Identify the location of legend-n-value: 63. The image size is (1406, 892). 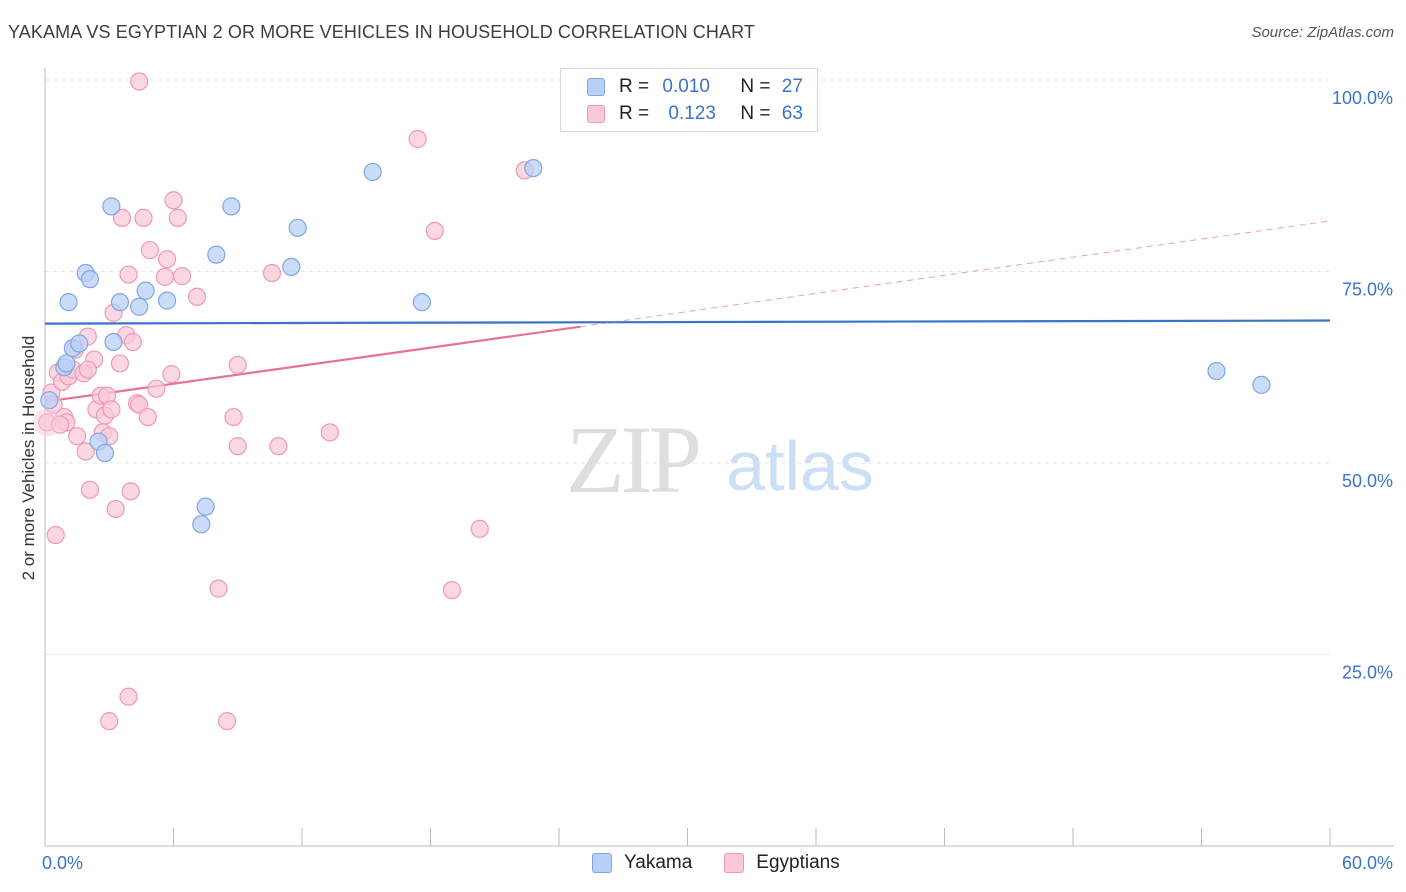
(792, 113).